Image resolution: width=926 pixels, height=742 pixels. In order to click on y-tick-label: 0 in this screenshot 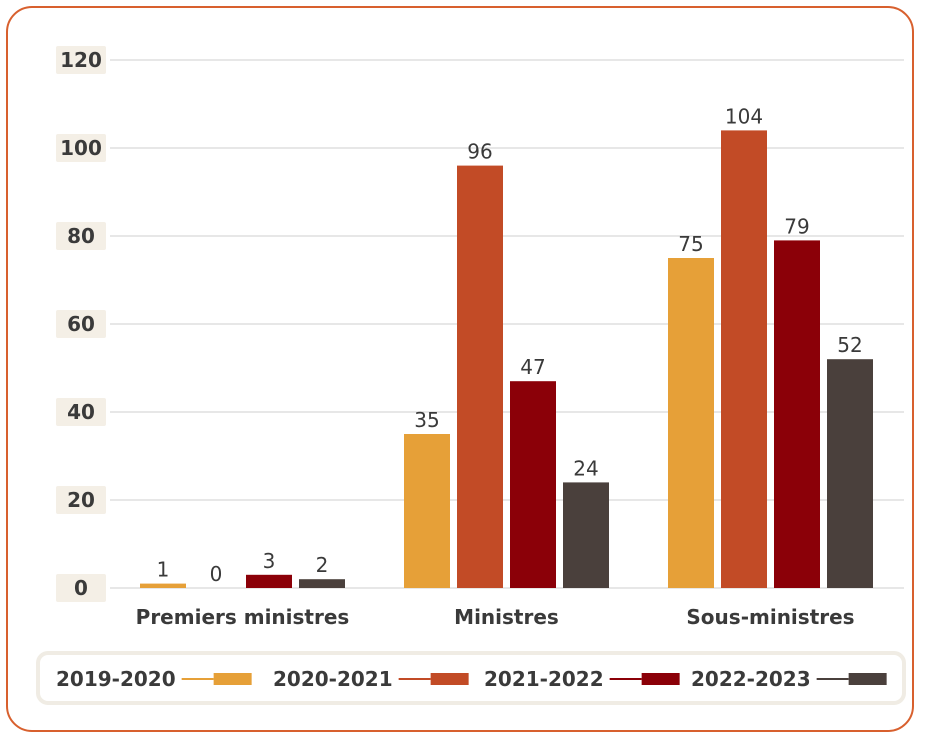, I will do `click(81, 588)`.